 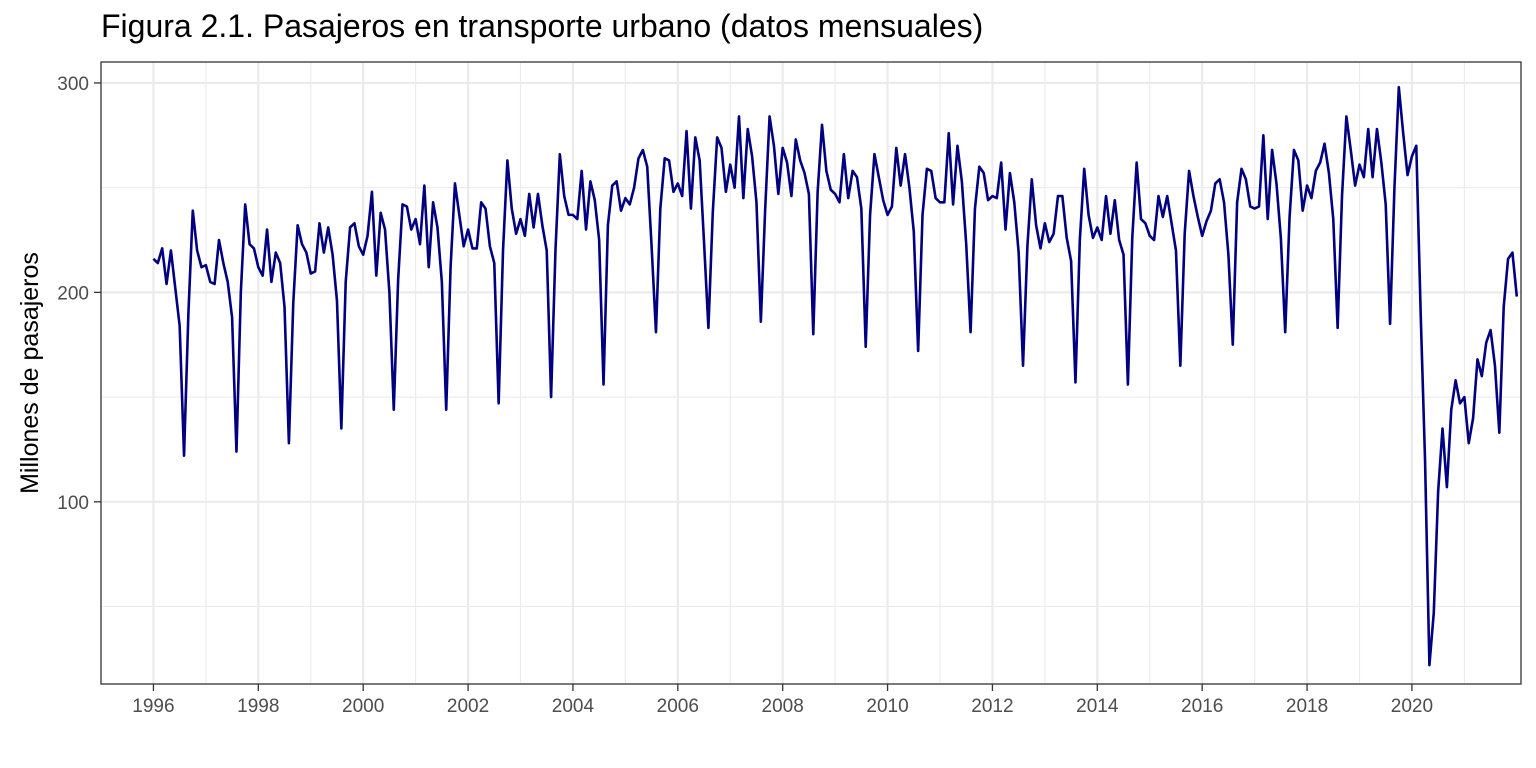 I want to click on x-tick-label: 1996, so click(x=153, y=706).